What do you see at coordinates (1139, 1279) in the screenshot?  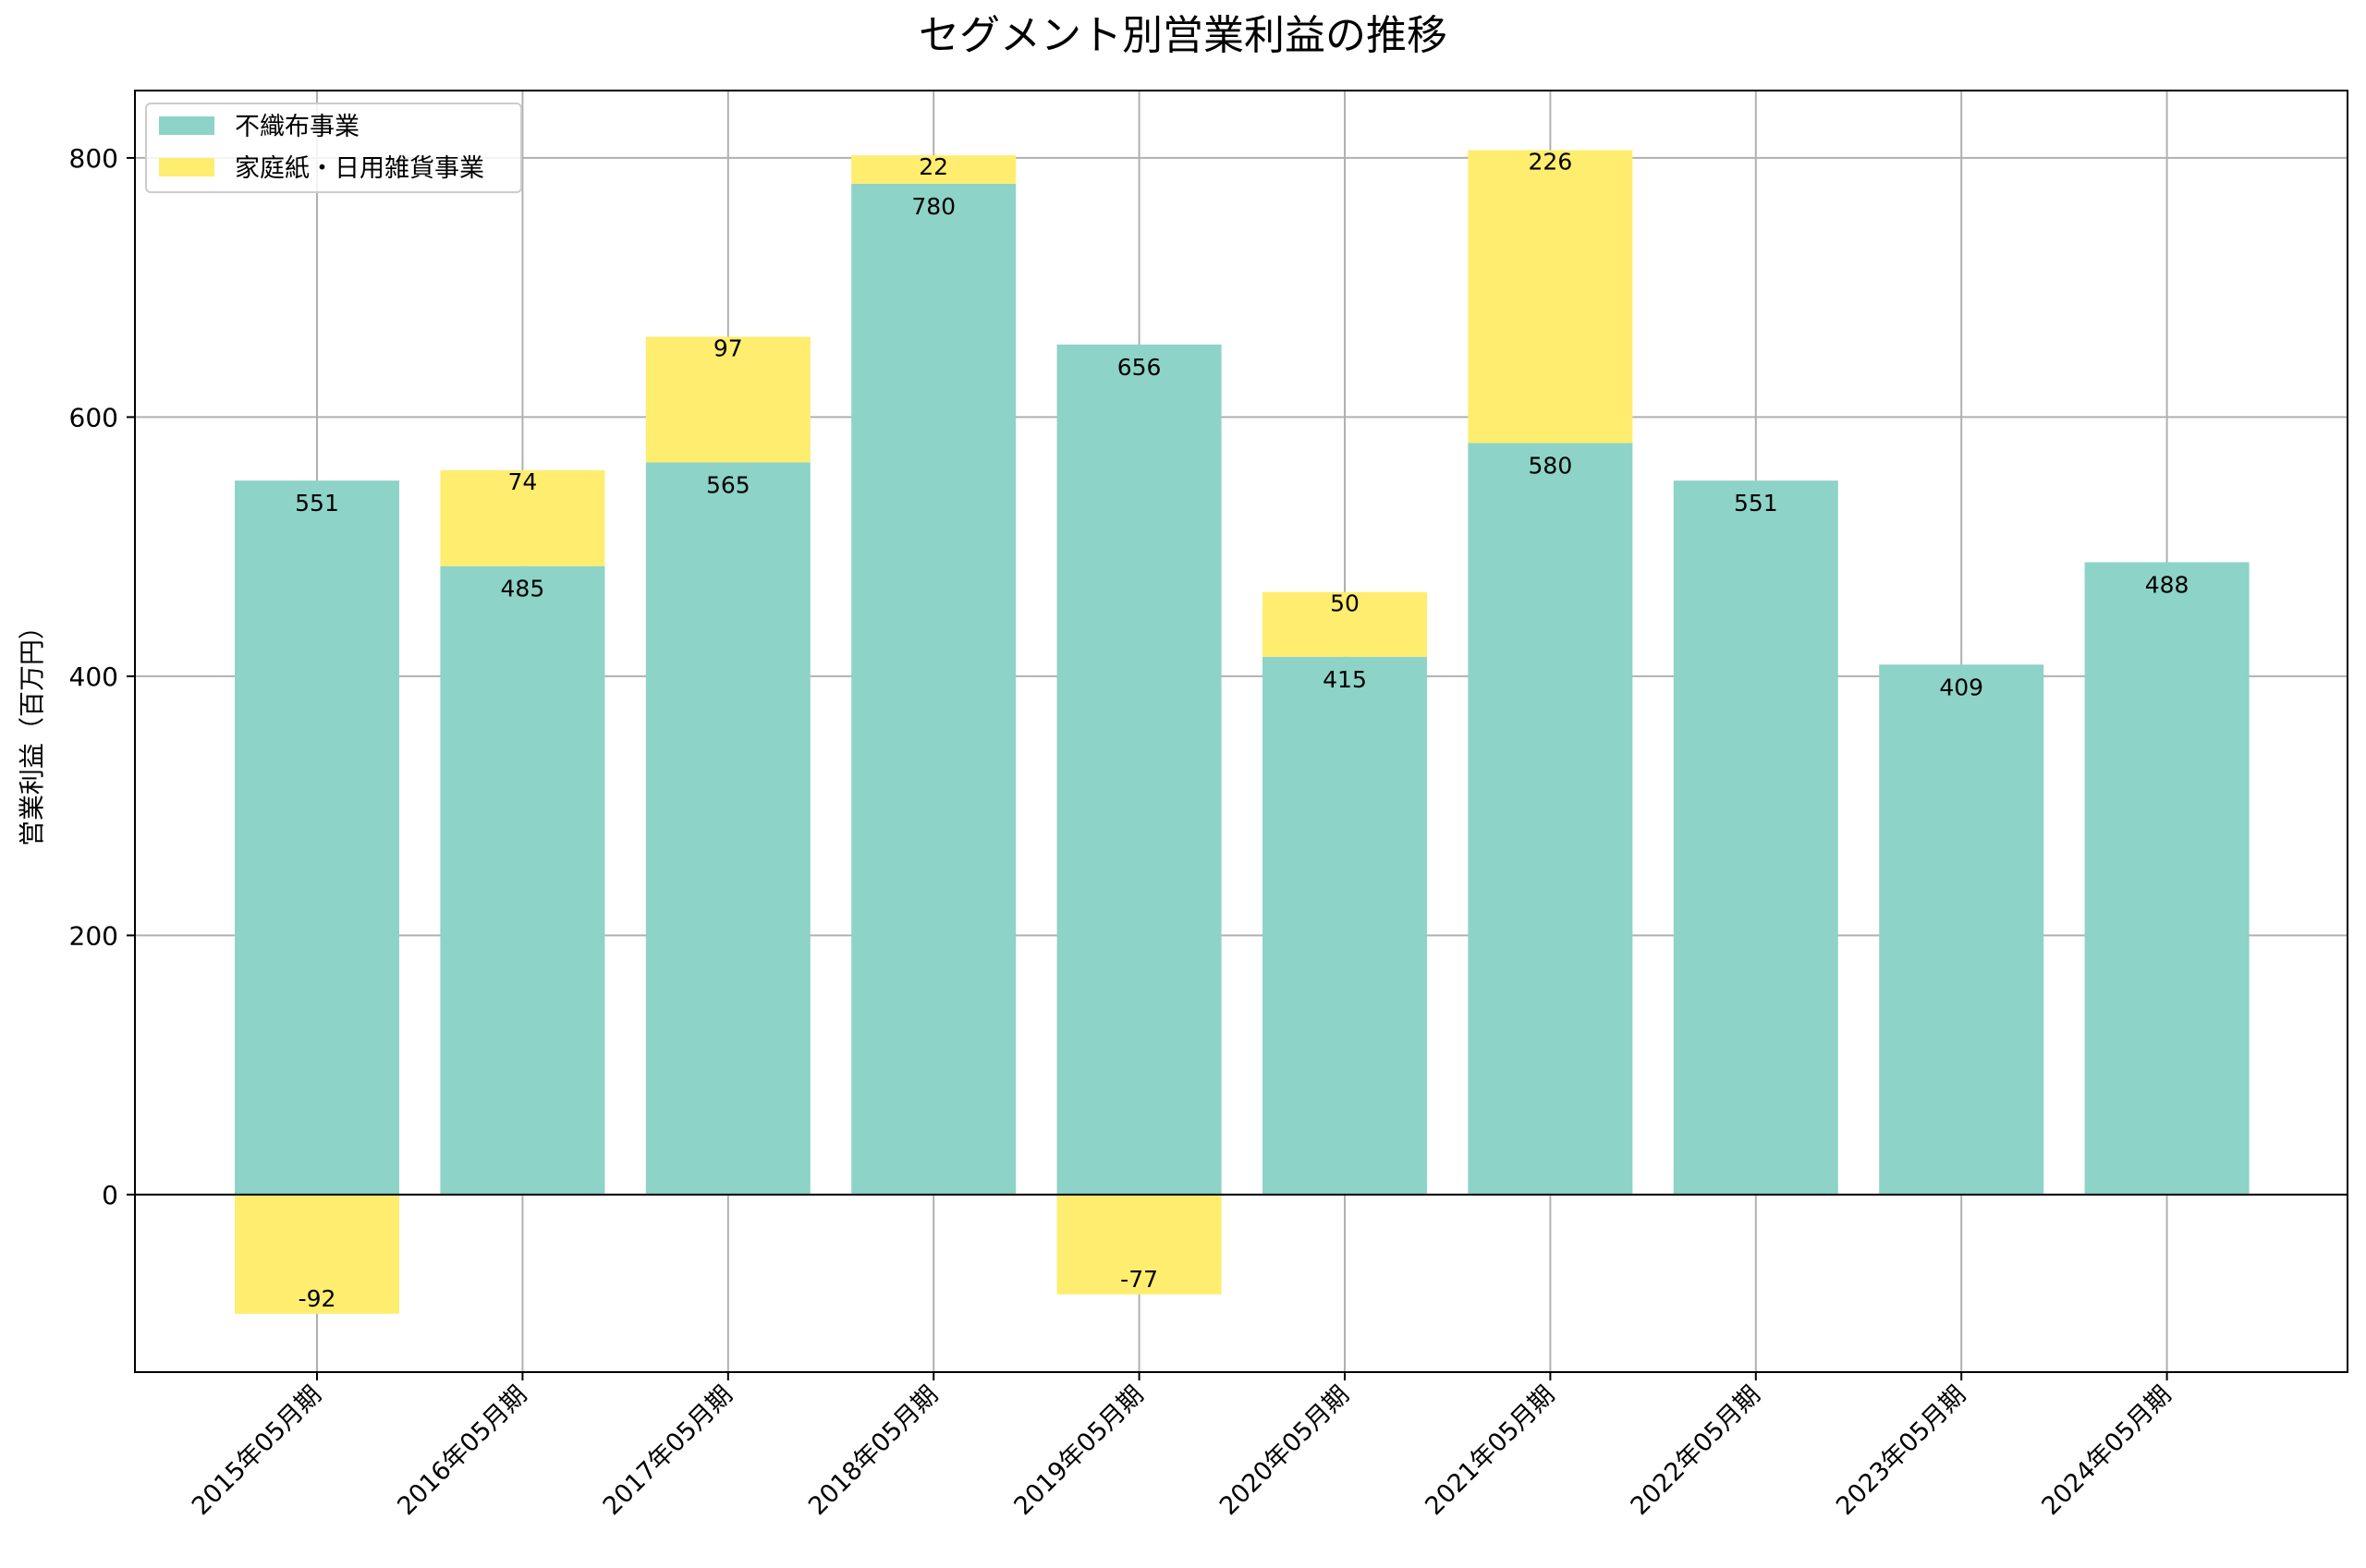 I see `value-label-household: -77` at bounding box center [1139, 1279].